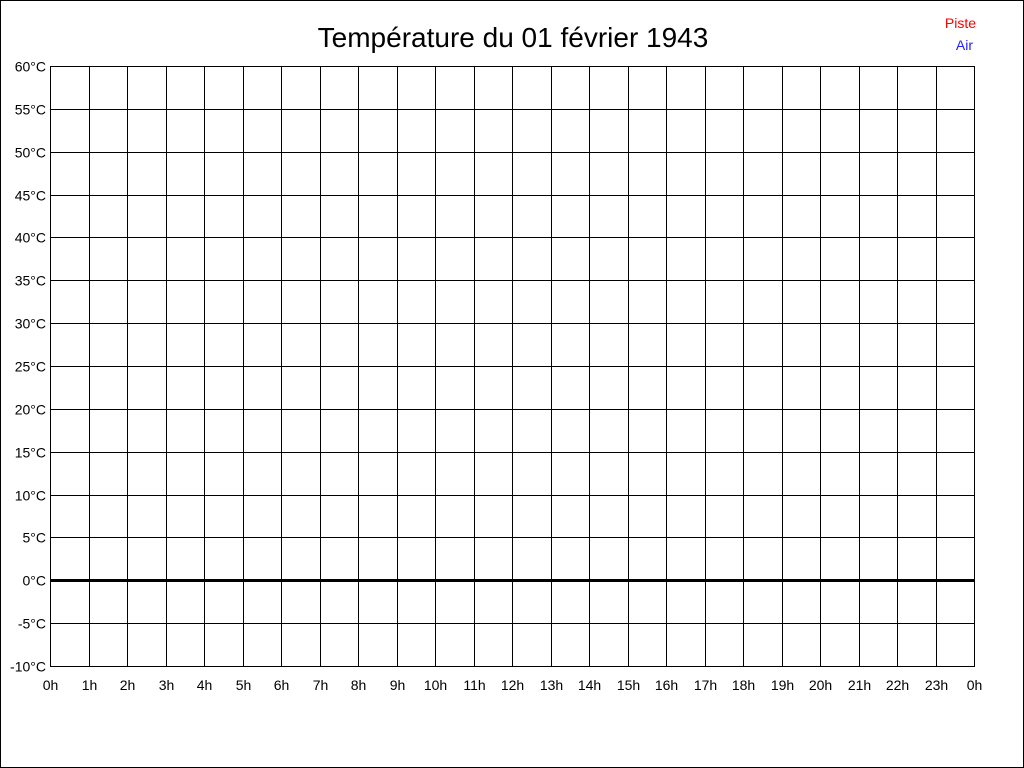  I want to click on x-tick-label: 21h, so click(859, 685).